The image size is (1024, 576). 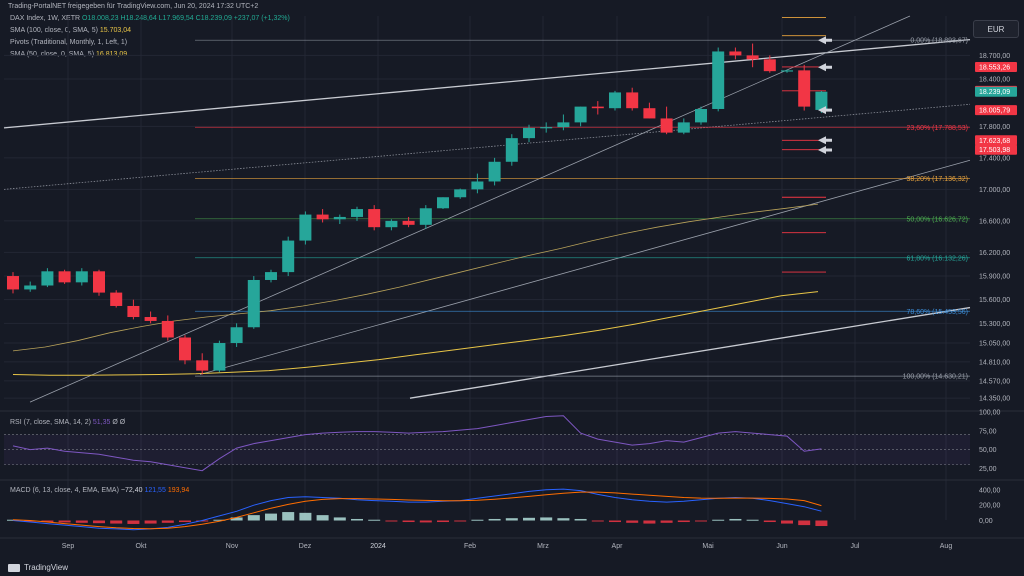 What do you see at coordinates (935, 377) in the screenshot?
I see `fib-label: 100,00% (14.630,21)` at bounding box center [935, 377].